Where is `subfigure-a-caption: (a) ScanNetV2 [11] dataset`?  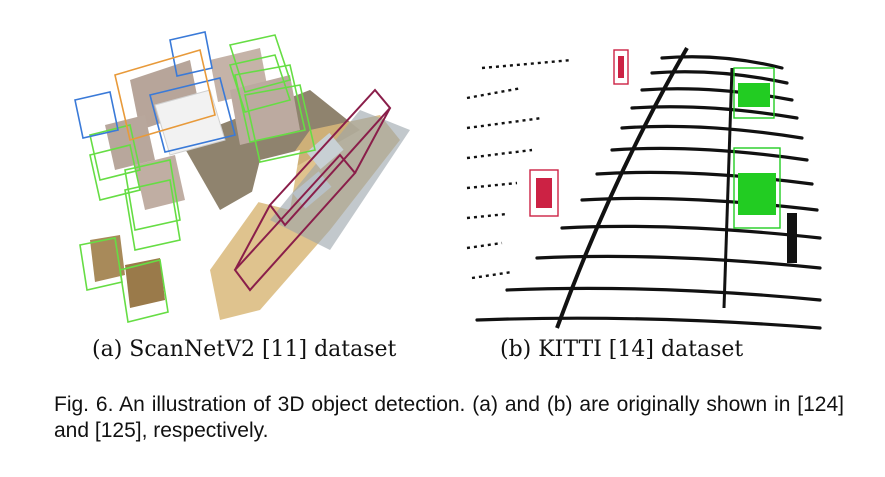 subfigure-a-caption: (a) ScanNetV2 [11] dataset is located at coordinates (244, 349).